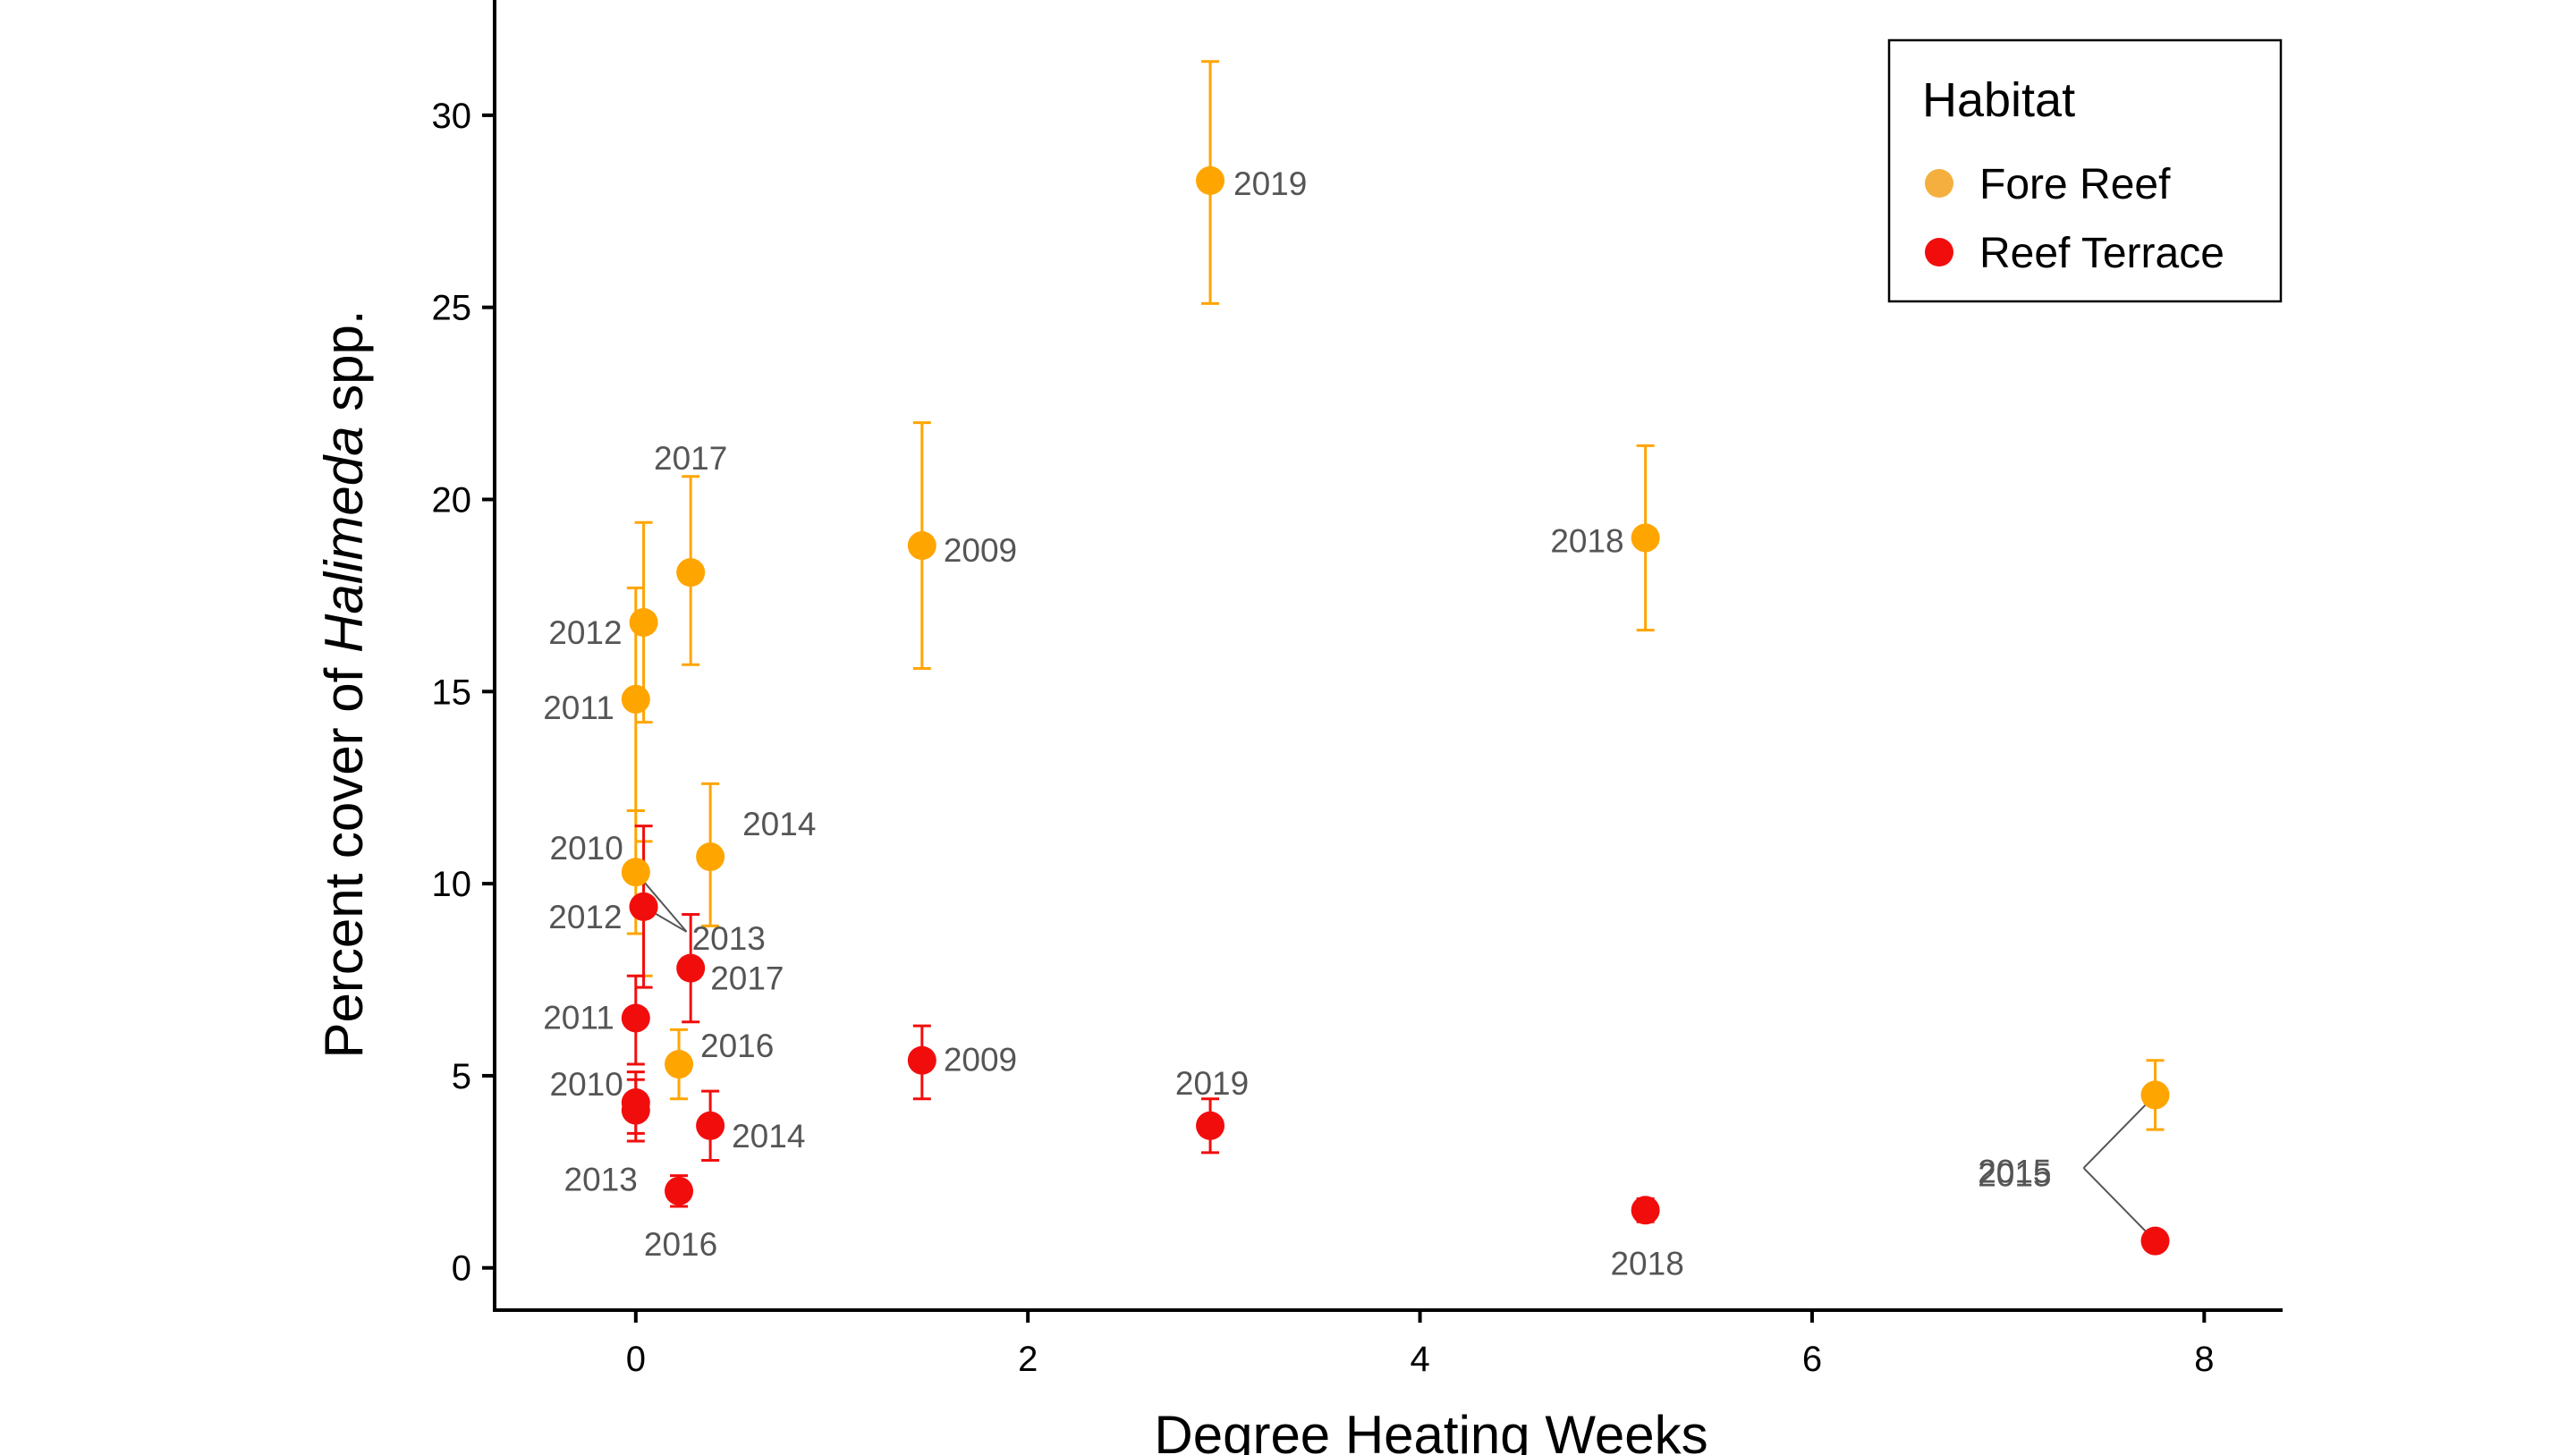 This screenshot has width=2576, height=1455. What do you see at coordinates (344, 367) in the screenshot?
I see `y-axis-title-suffix: spp.` at bounding box center [344, 367].